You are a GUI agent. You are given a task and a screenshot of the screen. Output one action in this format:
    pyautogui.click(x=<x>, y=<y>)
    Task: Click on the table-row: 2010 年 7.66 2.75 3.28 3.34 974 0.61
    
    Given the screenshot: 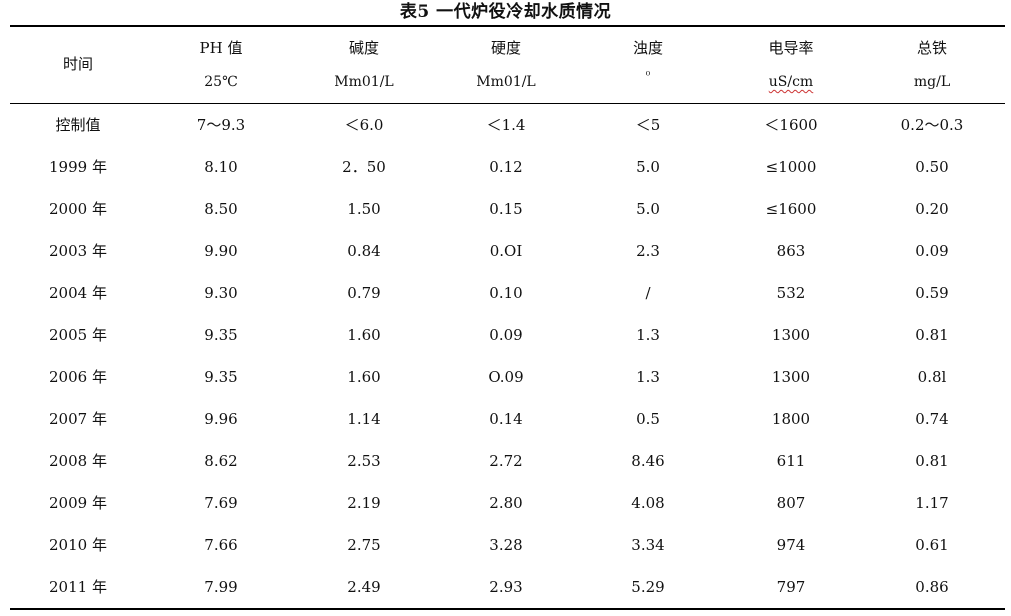 What is the action you would take?
    pyautogui.click(x=505, y=545)
    